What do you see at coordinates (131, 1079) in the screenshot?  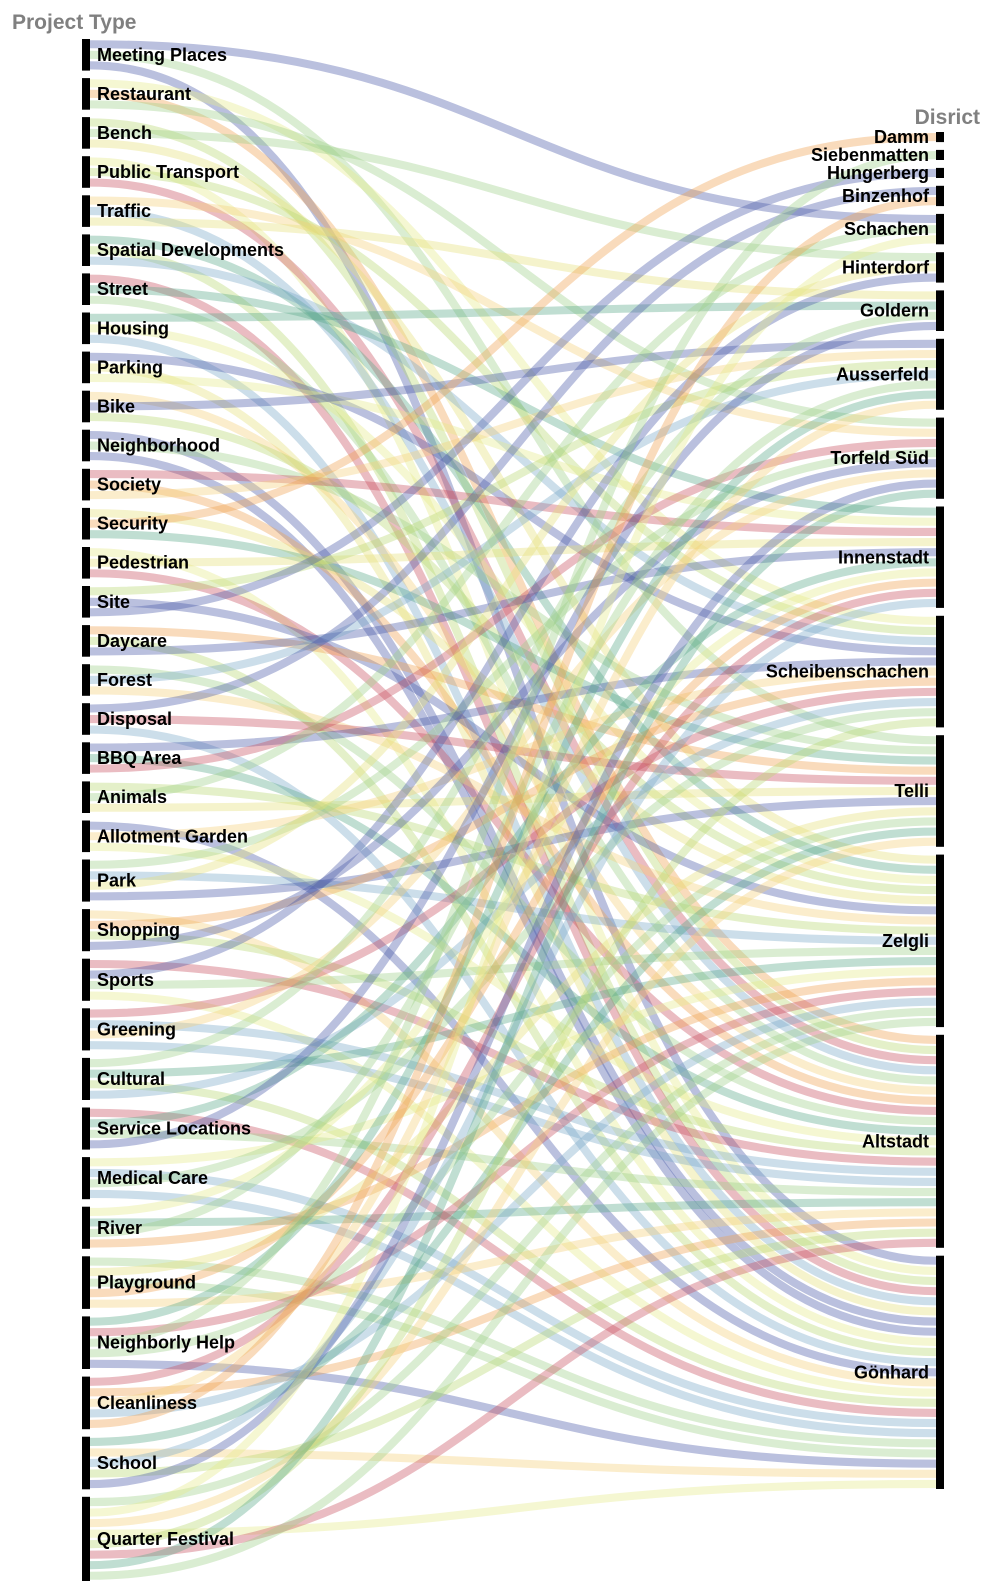 I see `left-node-label-cultural: Cultural` at bounding box center [131, 1079].